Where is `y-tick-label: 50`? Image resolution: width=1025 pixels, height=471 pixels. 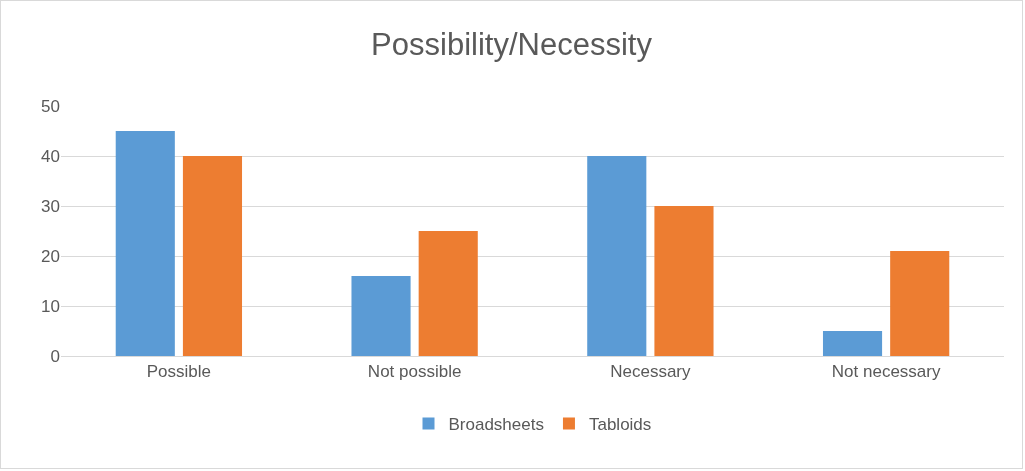 y-tick-label: 50 is located at coordinates (50, 106).